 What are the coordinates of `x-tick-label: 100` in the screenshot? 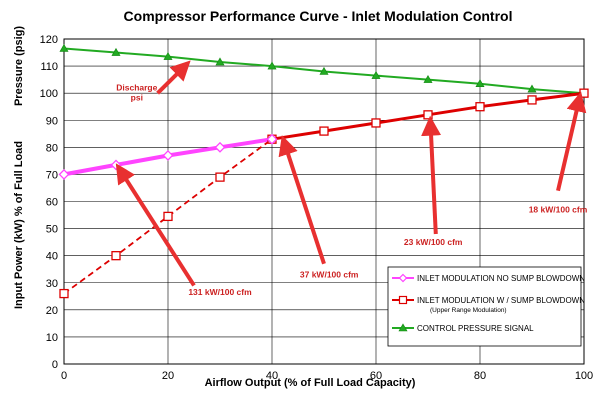 It's located at (584, 376).